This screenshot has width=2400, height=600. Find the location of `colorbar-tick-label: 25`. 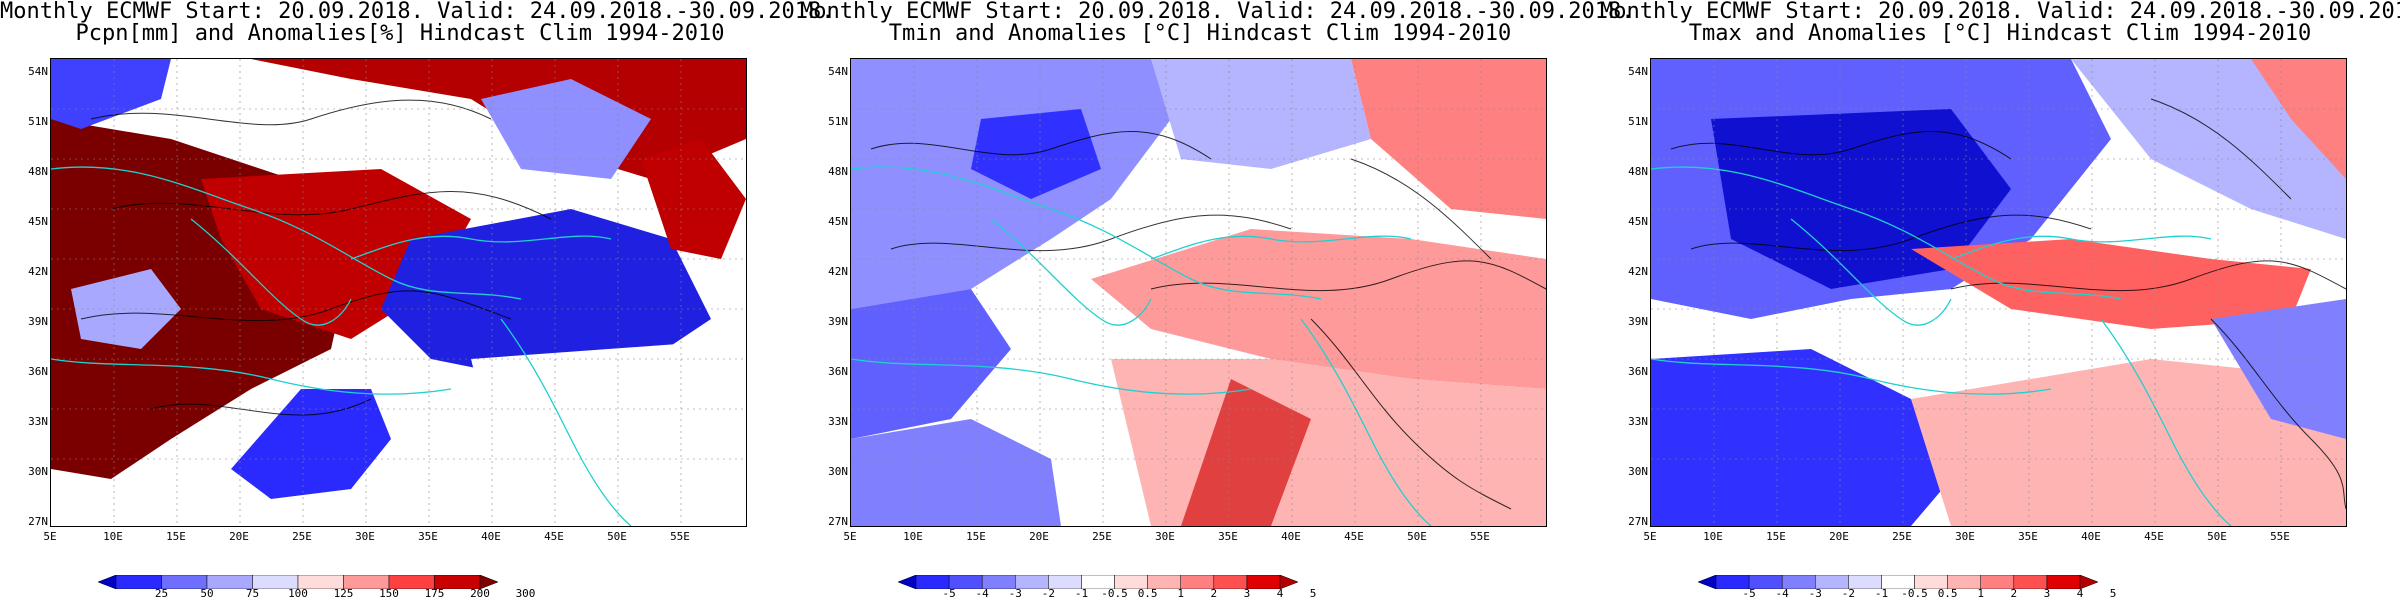

colorbar-tick-label: 25 is located at coordinates (161, 593).